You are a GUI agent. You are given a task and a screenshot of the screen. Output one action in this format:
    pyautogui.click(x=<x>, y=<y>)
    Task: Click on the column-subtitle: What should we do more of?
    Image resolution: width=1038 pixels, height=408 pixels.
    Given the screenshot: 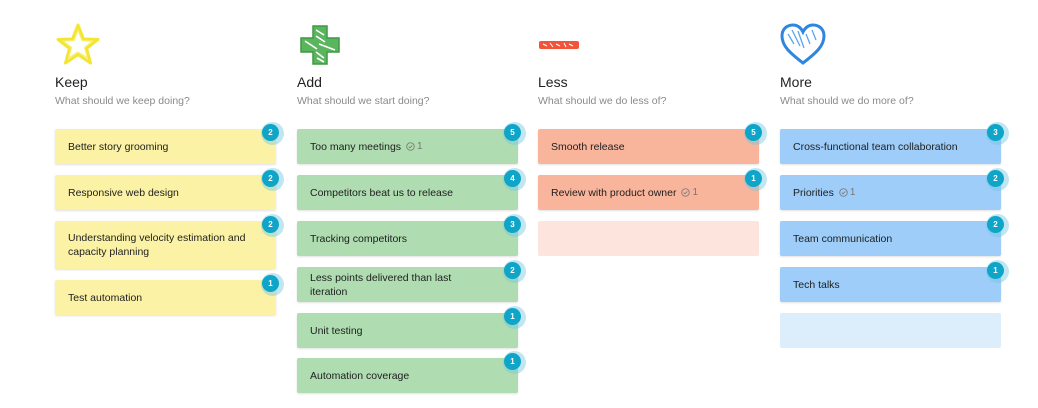 What is the action you would take?
    pyautogui.click(x=847, y=101)
    